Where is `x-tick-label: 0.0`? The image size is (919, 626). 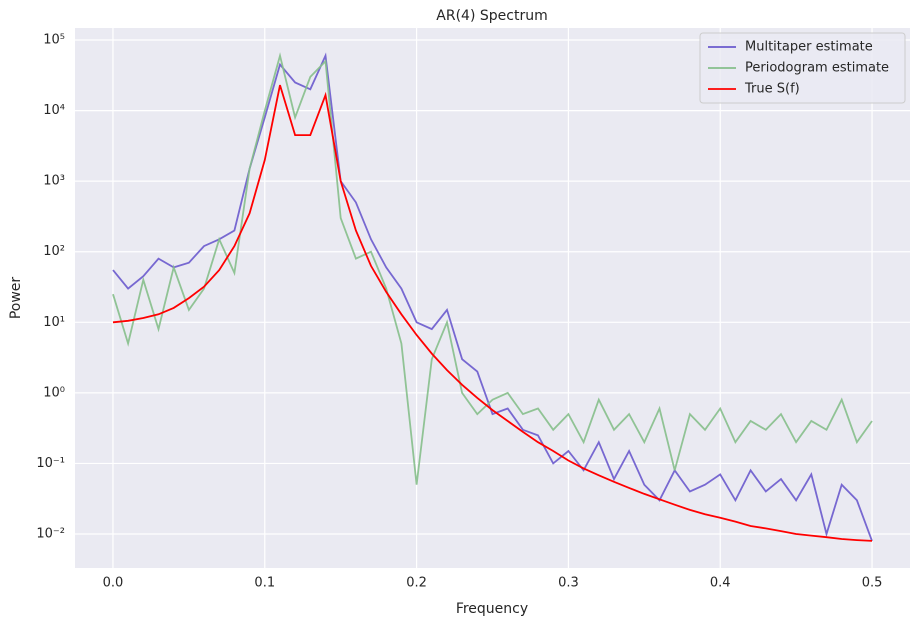 x-tick-label: 0.0 is located at coordinates (113, 583).